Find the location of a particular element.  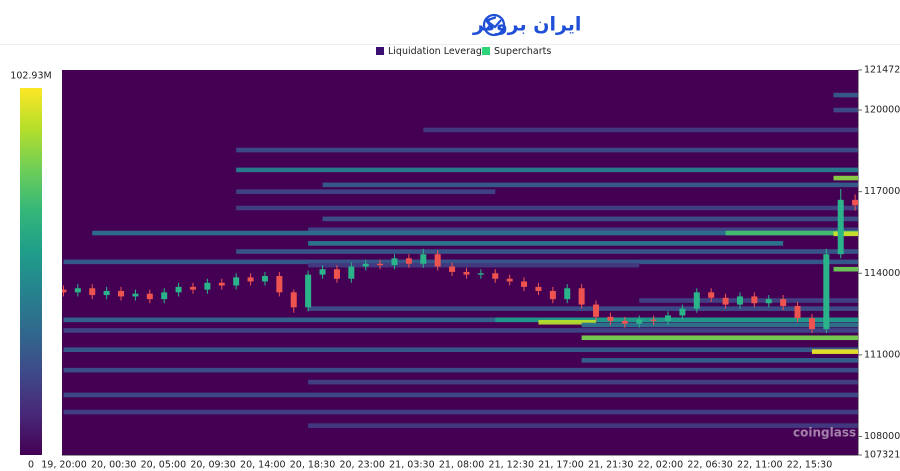

y-tick-label: 107321 is located at coordinates (882, 455).